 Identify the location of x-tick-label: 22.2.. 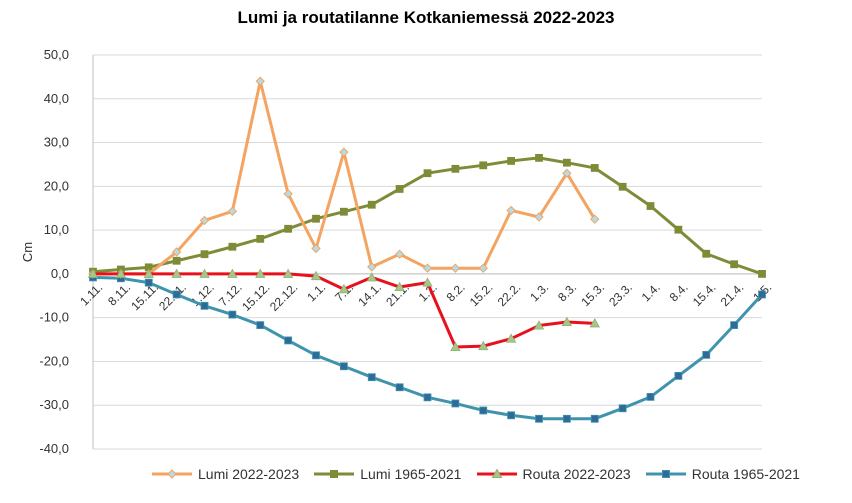
(509, 294).